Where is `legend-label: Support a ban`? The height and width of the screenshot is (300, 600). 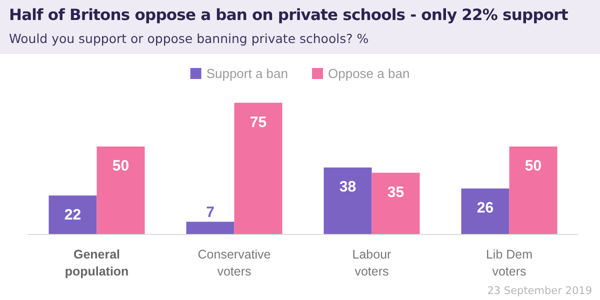
legend-label: Support a ban is located at coordinates (247, 73).